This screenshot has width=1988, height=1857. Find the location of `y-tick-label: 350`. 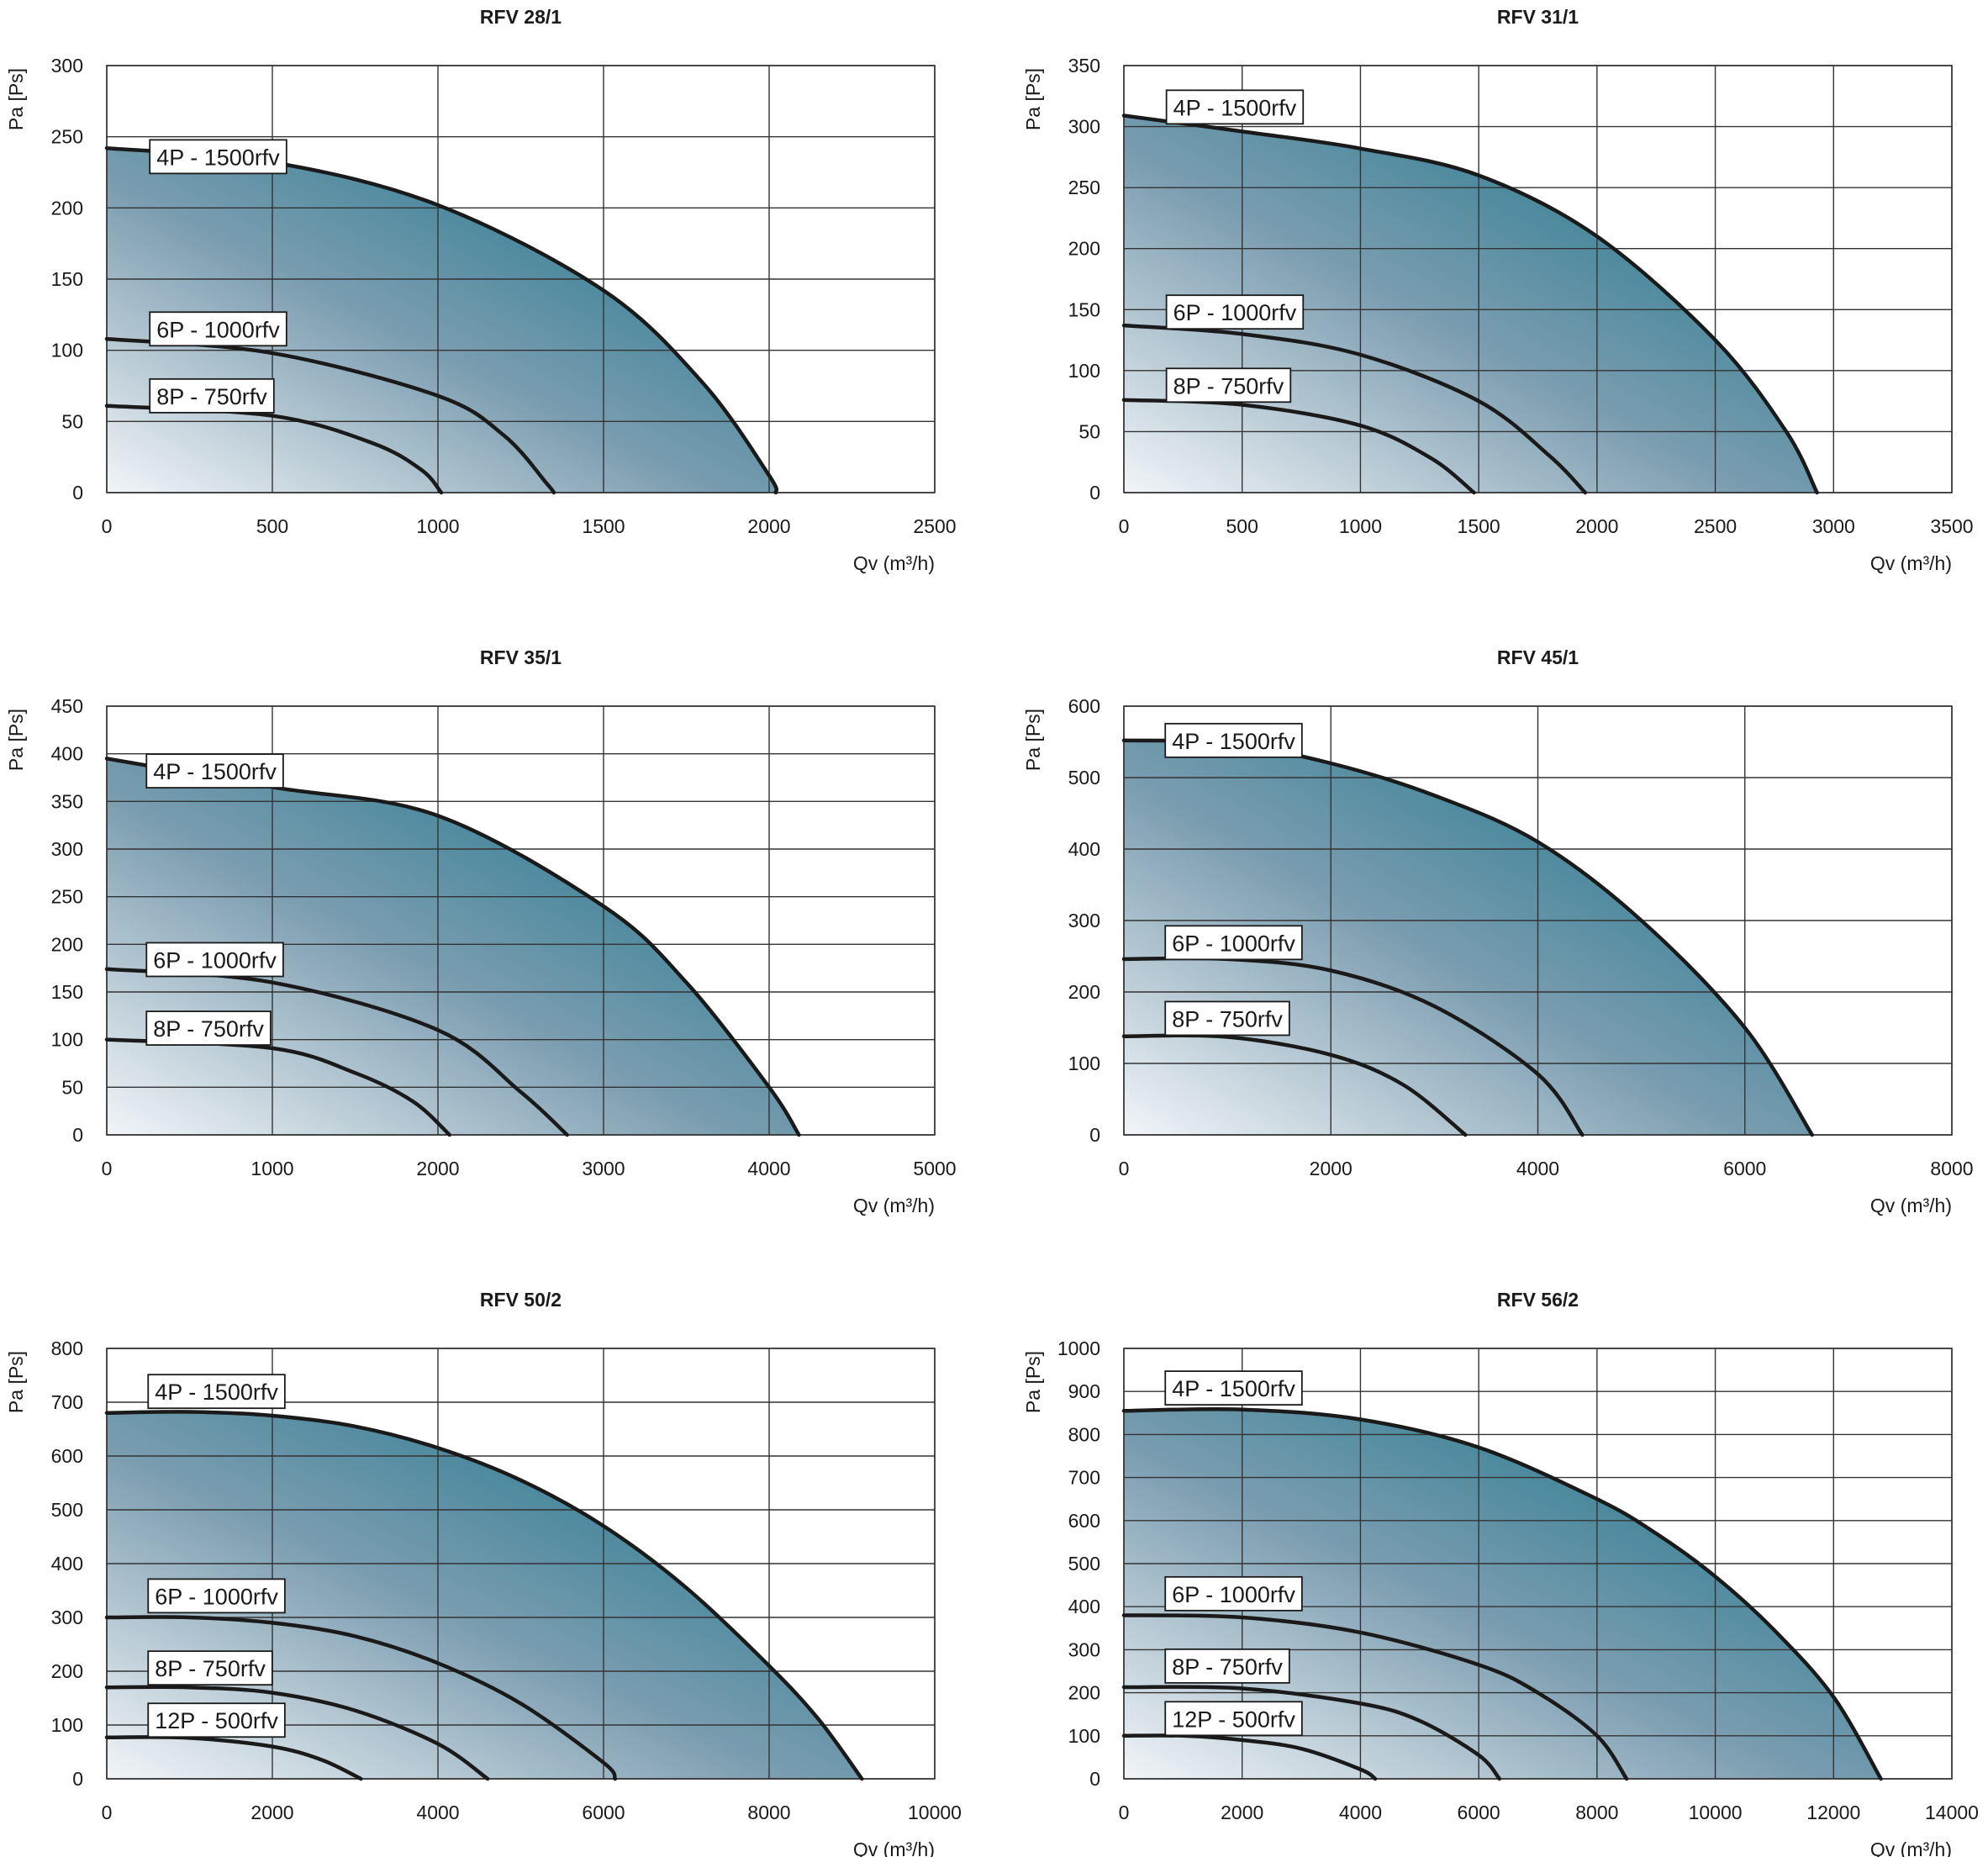

y-tick-label: 350 is located at coordinates (1084, 66).